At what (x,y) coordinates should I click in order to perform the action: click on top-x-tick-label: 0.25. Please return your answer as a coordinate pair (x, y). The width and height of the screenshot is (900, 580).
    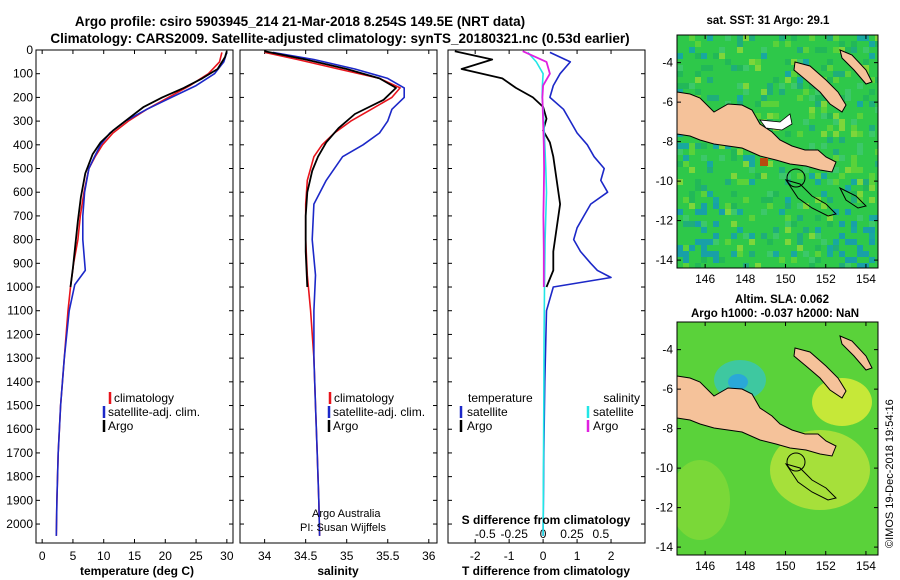
    Looking at the image, I should click on (572, 534).